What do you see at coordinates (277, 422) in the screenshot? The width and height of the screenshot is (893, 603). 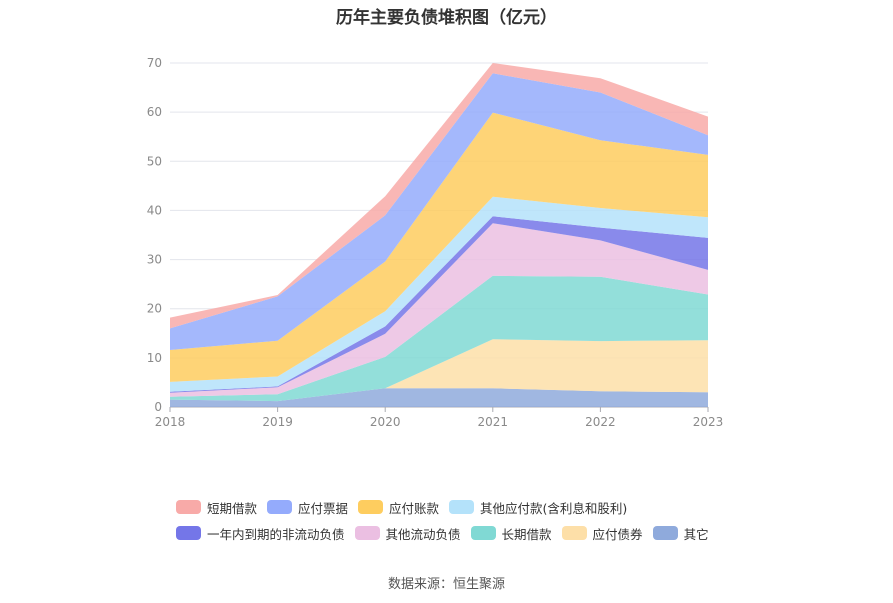 I see `x-tick-label: 2019` at bounding box center [277, 422].